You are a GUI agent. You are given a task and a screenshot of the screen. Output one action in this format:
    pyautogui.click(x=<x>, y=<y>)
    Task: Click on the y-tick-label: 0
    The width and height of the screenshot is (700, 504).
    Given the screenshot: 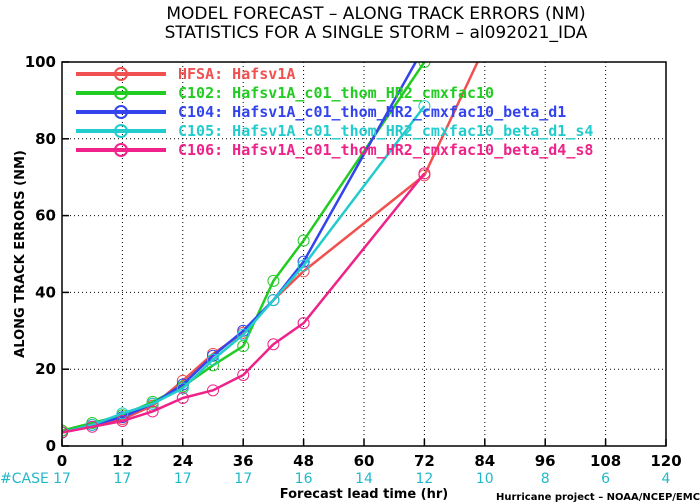 What is the action you would take?
    pyautogui.click(x=51, y=446)
    